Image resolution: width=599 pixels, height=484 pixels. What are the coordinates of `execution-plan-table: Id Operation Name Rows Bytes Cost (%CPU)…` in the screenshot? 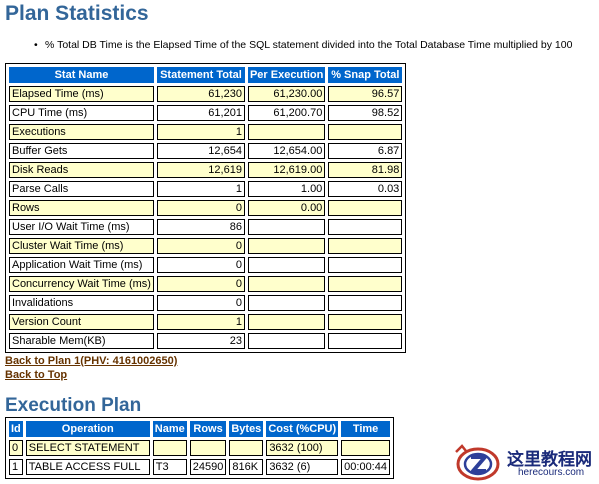 It's located at (199, 448).